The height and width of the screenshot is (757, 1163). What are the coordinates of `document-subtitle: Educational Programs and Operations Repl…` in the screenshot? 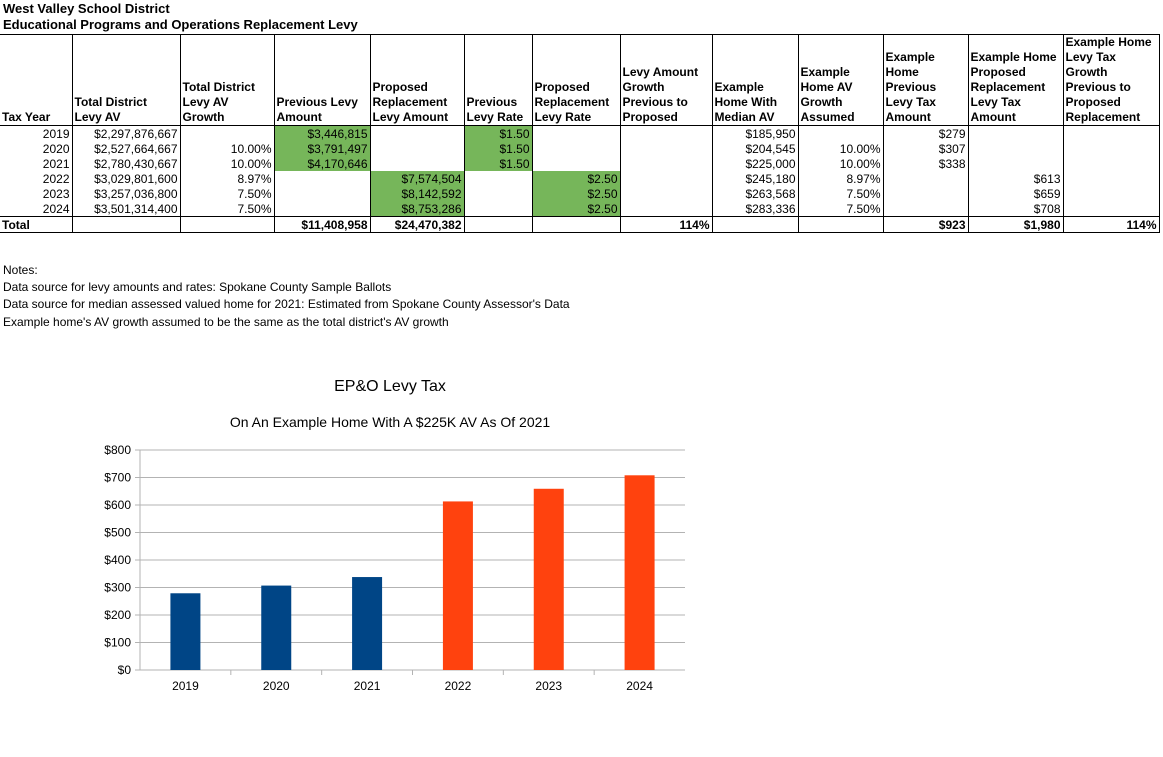 It's located at (180, 24).